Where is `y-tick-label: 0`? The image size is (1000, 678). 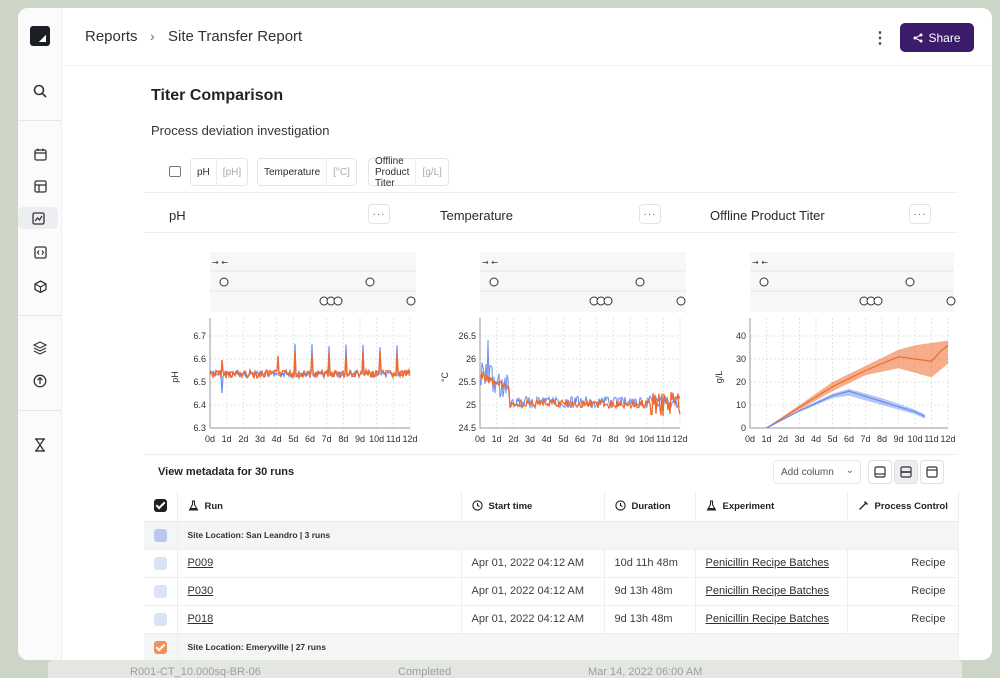 y-tick-label: 0 is located at coordinates (743, 428).